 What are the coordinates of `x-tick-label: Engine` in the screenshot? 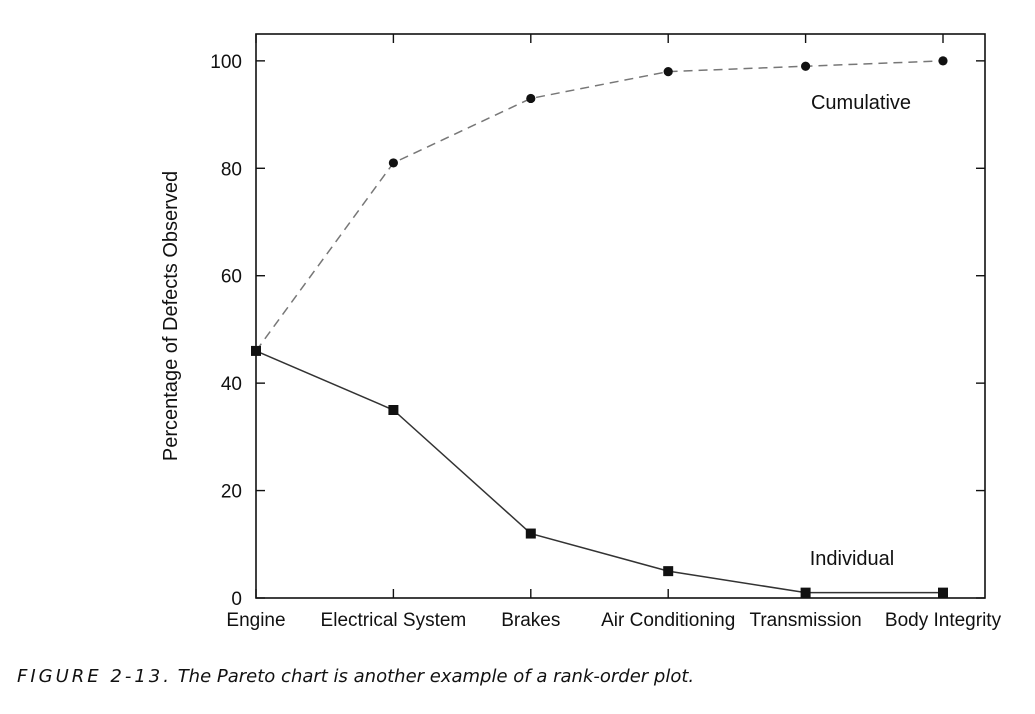 It's located at (255, 620).